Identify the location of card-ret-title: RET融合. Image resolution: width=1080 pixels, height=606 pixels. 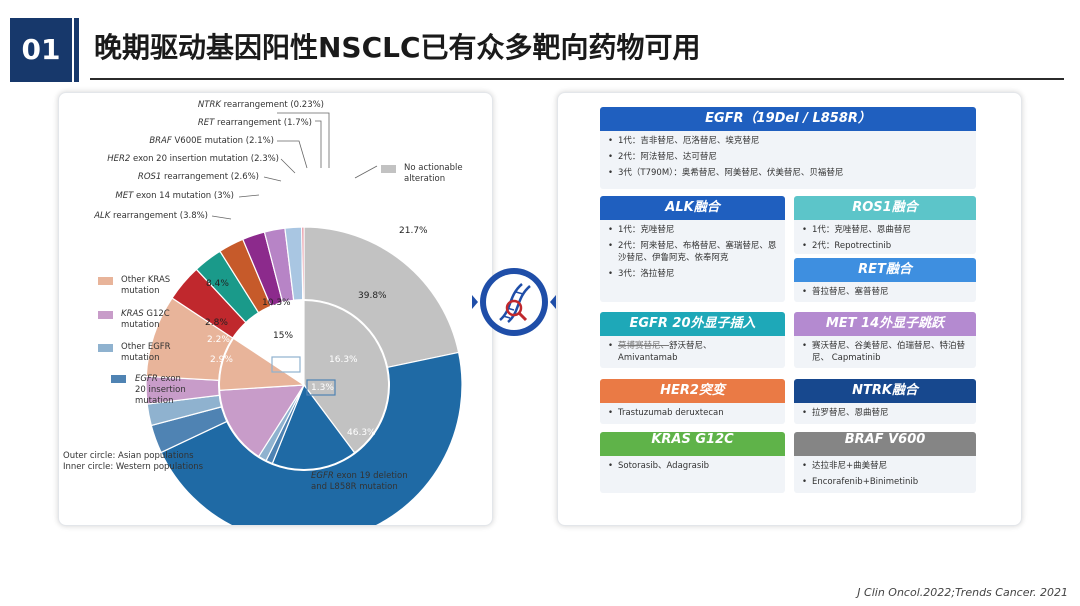
(885, 270).